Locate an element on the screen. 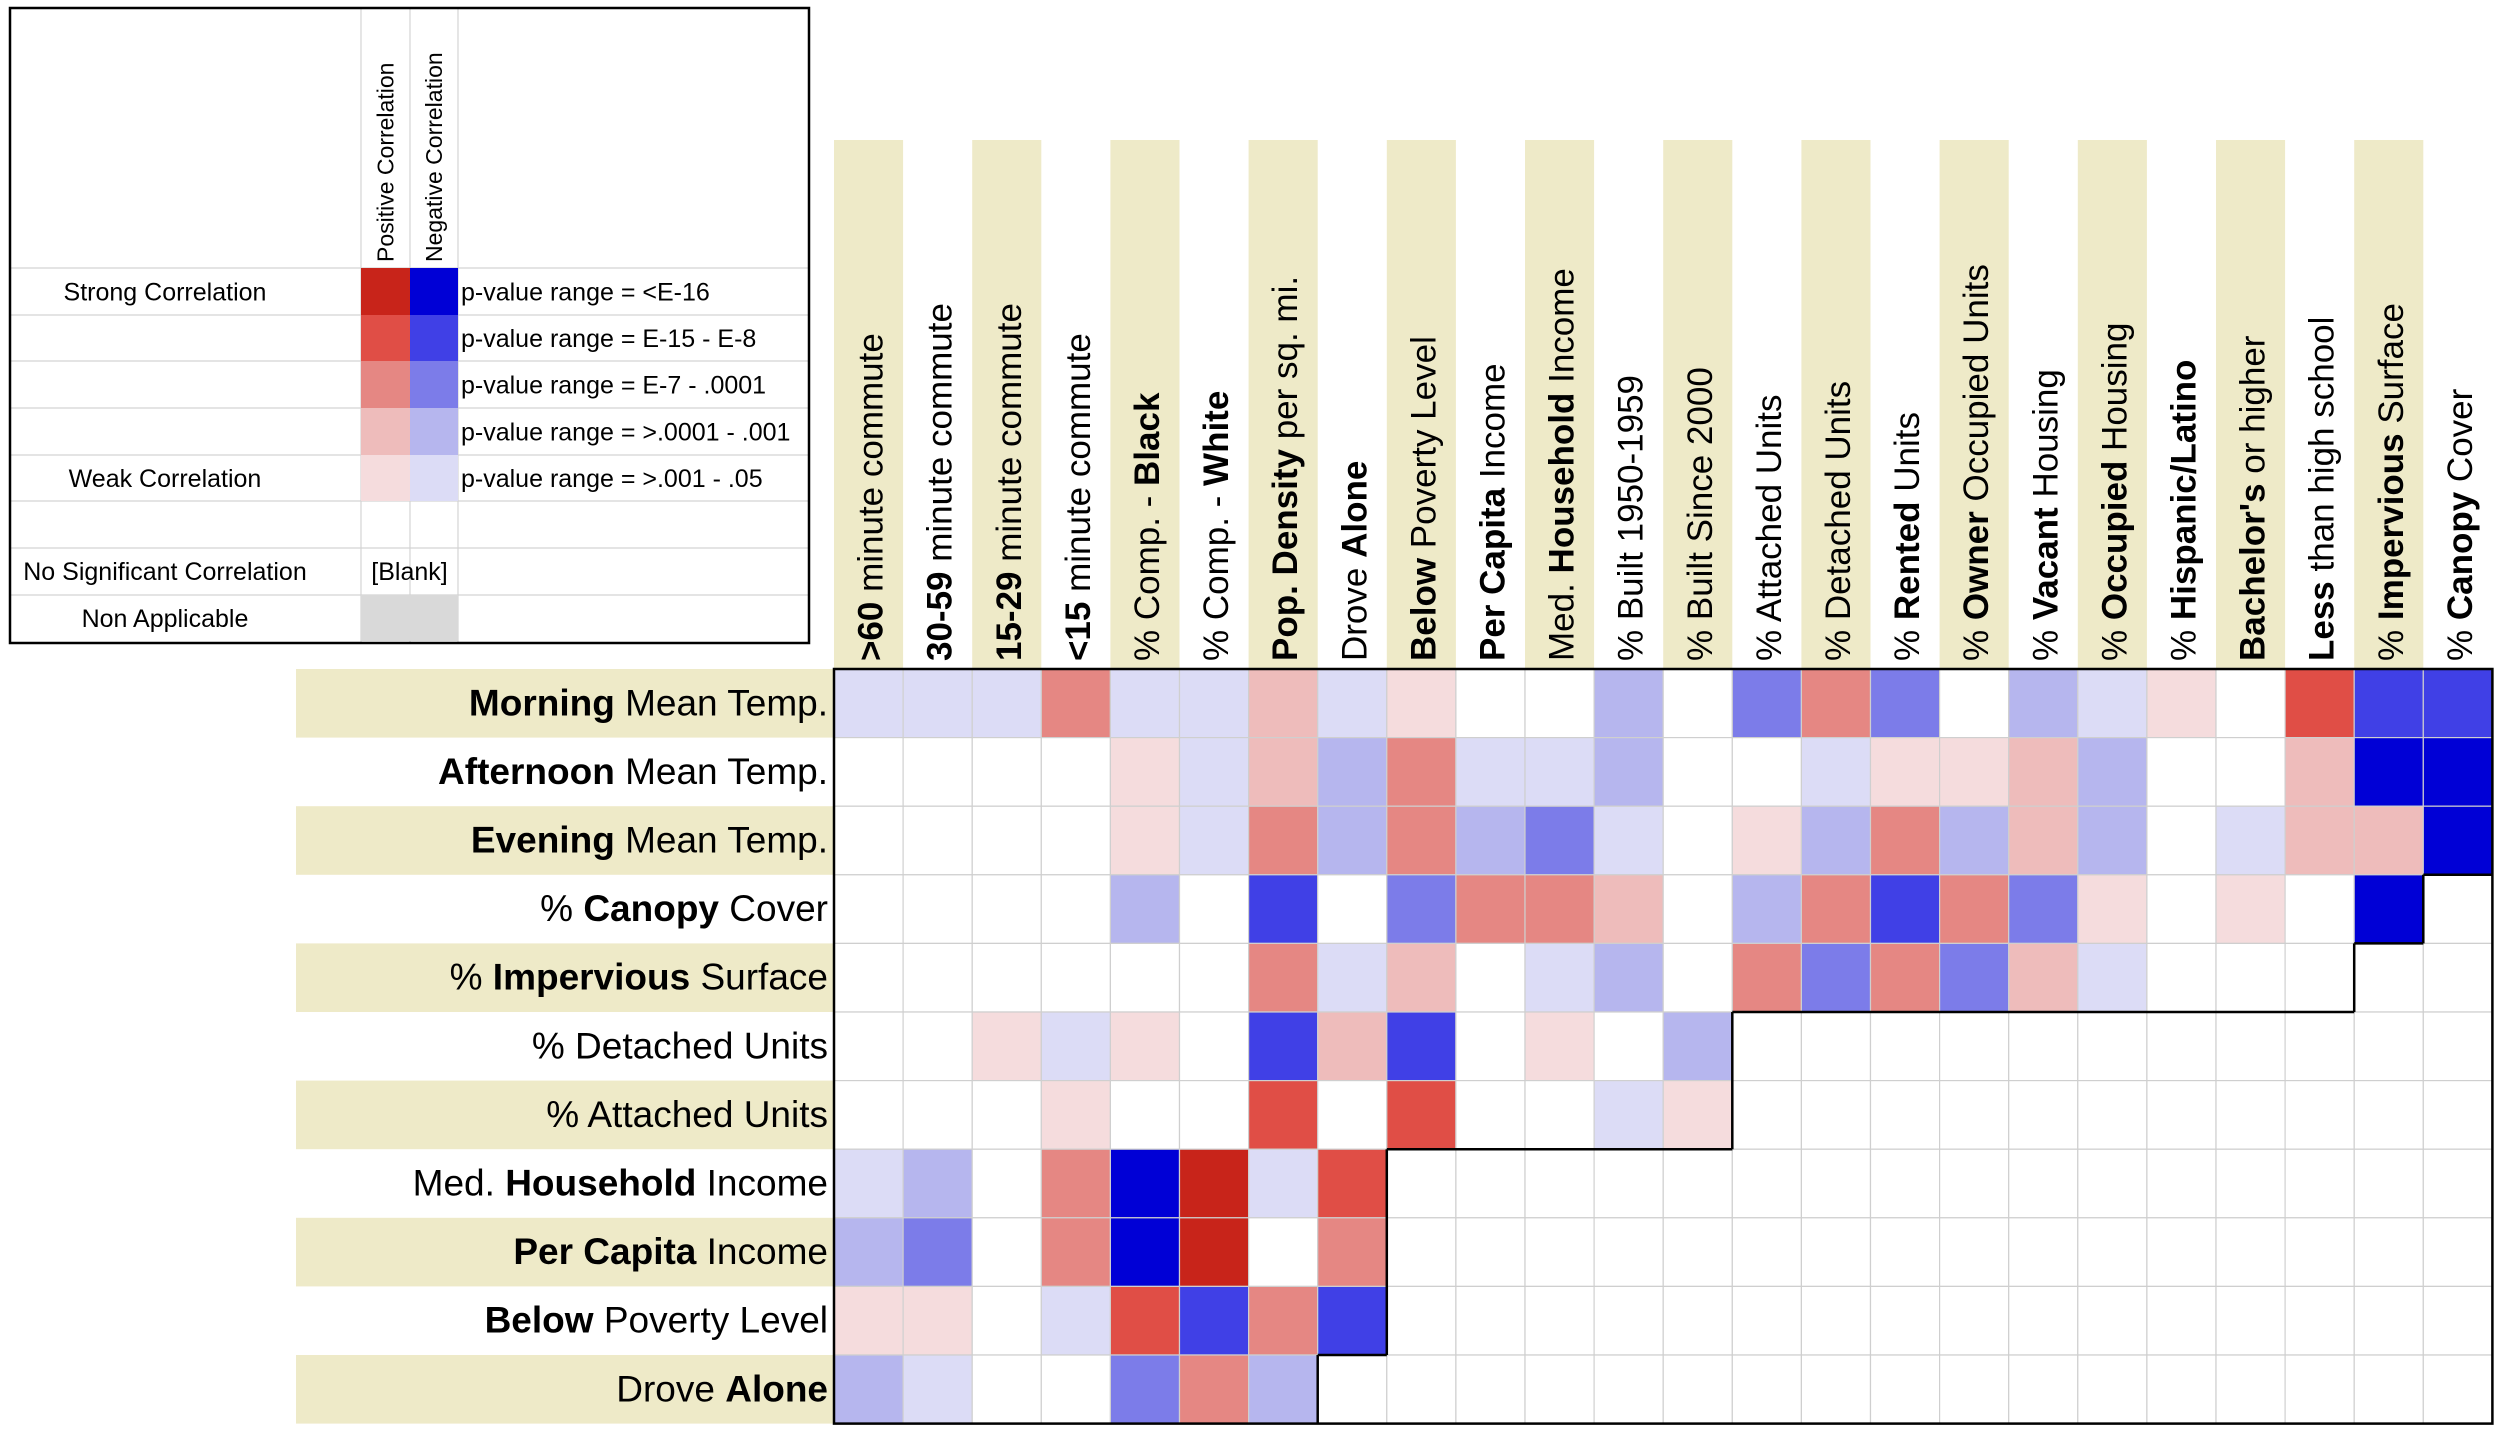  legend-negative-header: Negative Correlation is located at coordinates (434, 157).